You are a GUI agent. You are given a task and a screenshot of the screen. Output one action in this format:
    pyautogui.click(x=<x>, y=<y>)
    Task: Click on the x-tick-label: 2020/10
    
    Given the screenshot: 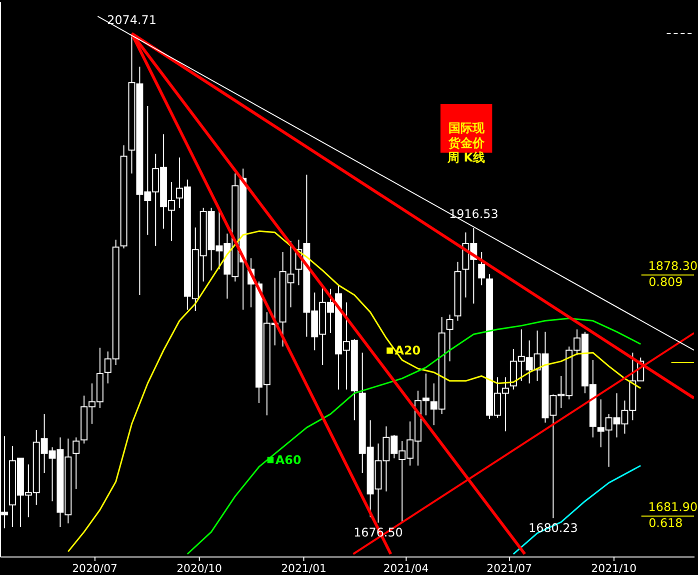 What is the action you would take?
    pyautogui.click(x=199, y=568)
    